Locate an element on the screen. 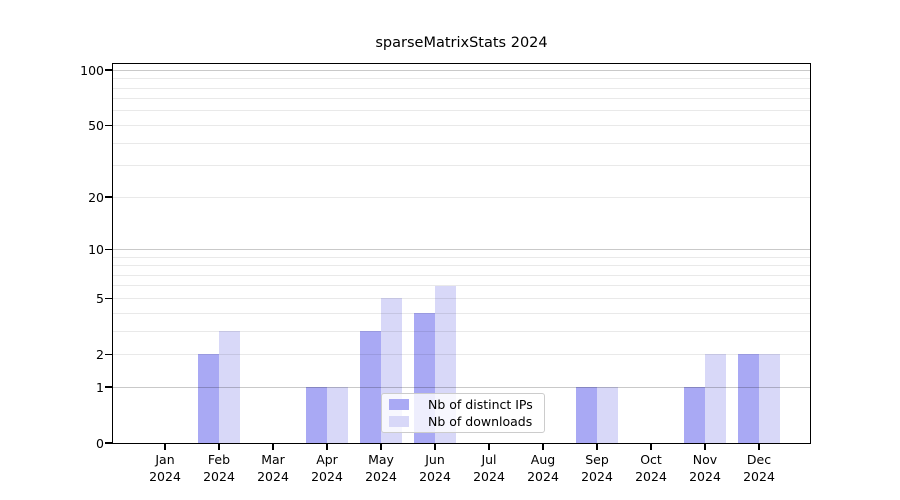 The width and height of the screenshot is (900, 500). x-tick-label-mar: Mar 2024 is located at coordinates (273, 468).